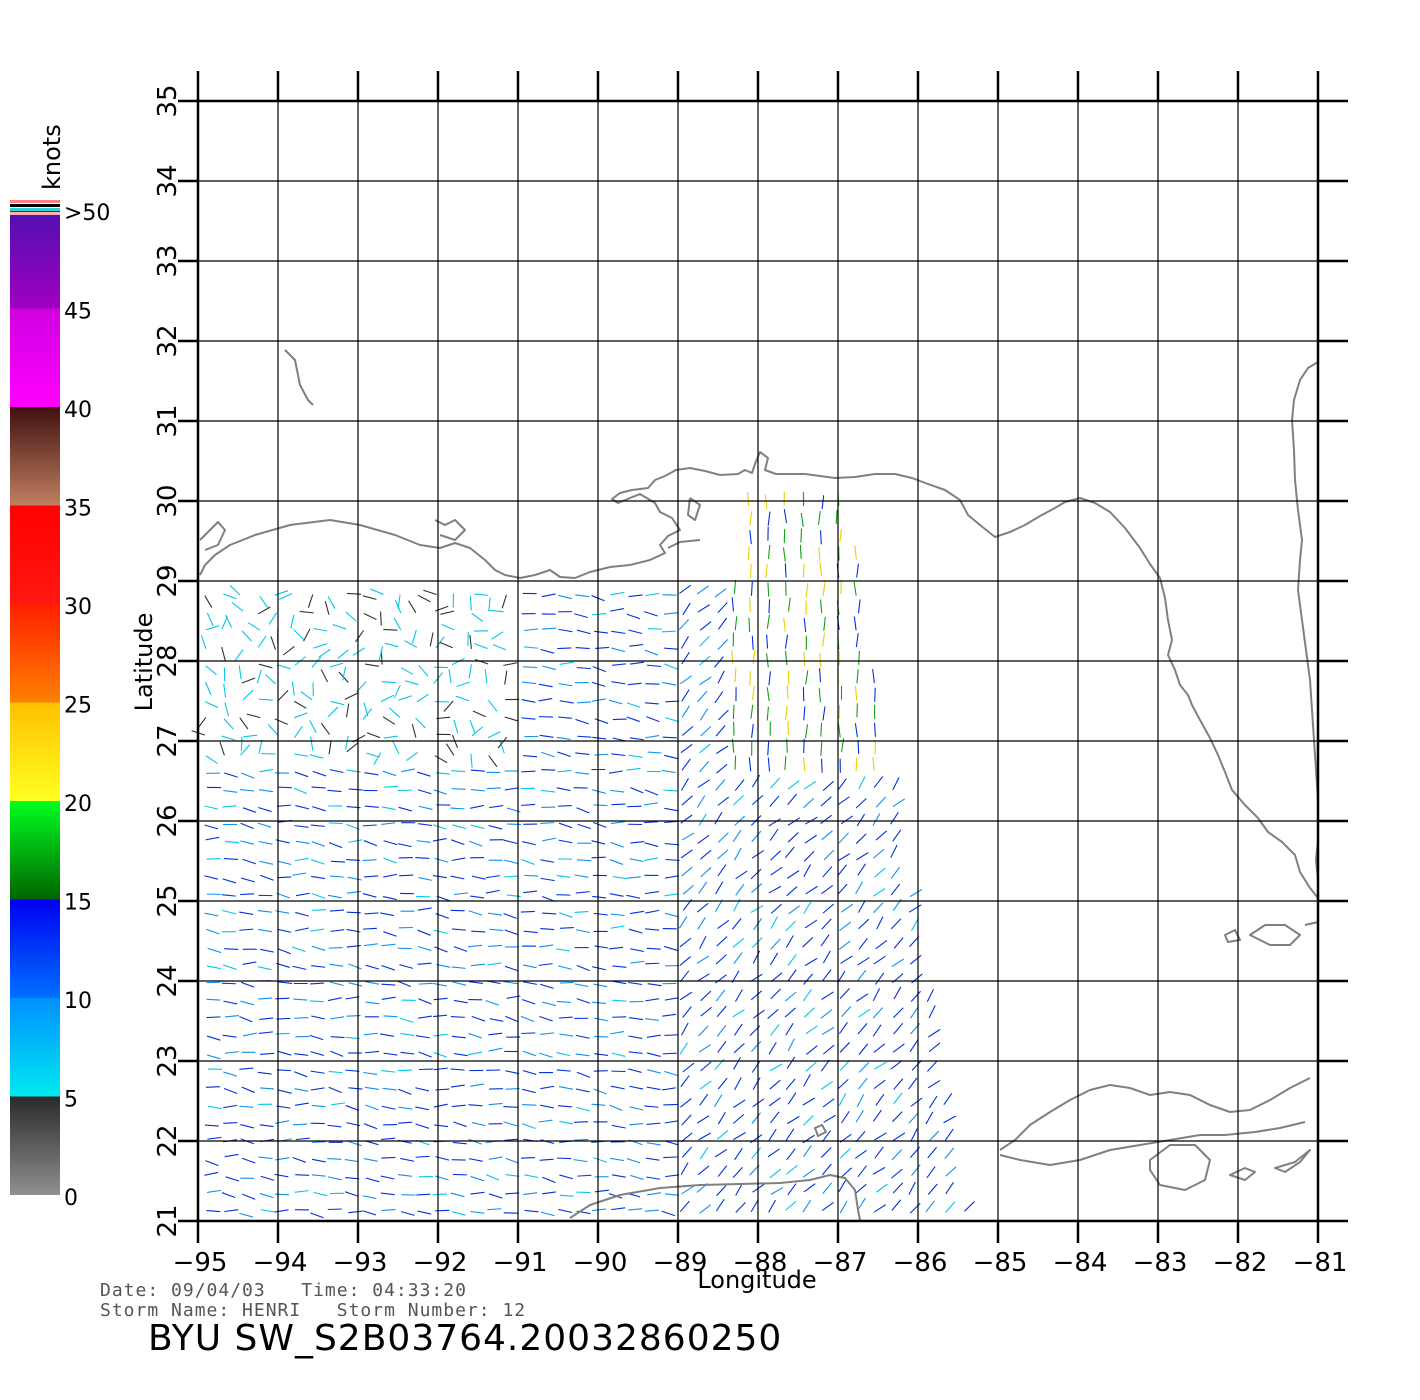  I want to click on colorbar-tick-labels: 0 5 10 15 20 25 30 35 40 45 >50, so click(87, 706).